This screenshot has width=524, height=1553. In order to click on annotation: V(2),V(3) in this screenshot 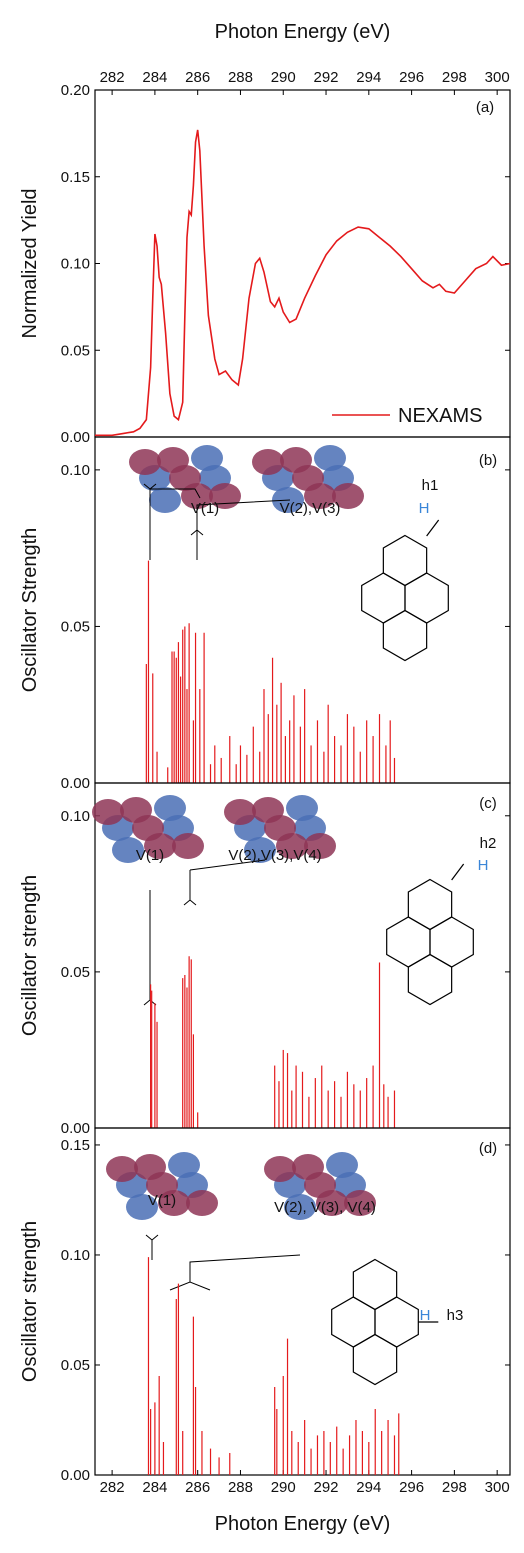, I will do `click(310, 508)`.